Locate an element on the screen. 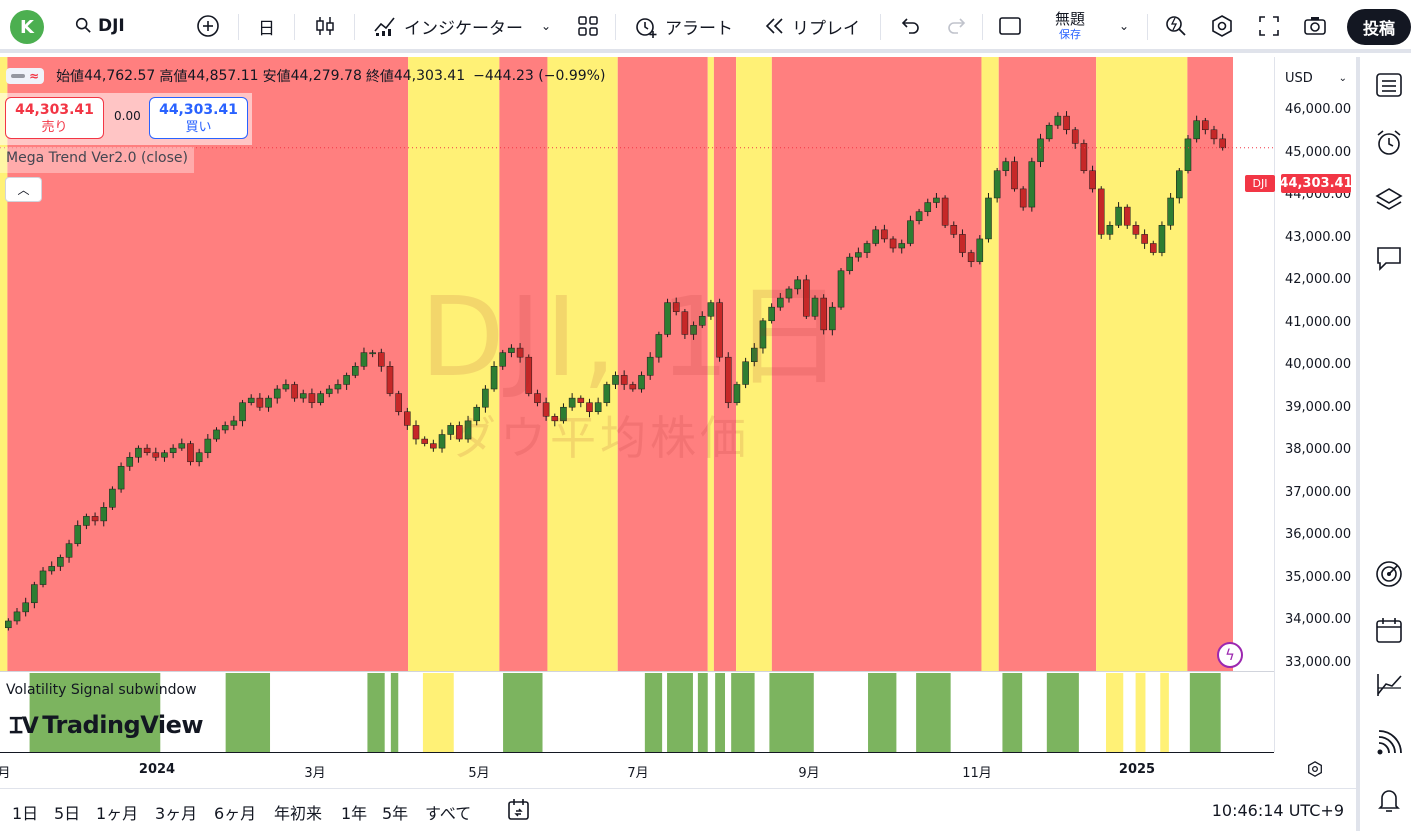 Image resolution: width=1411 pixels, height=831 pixels. time-tick: 2025 is located at coordinates (1137, 769).